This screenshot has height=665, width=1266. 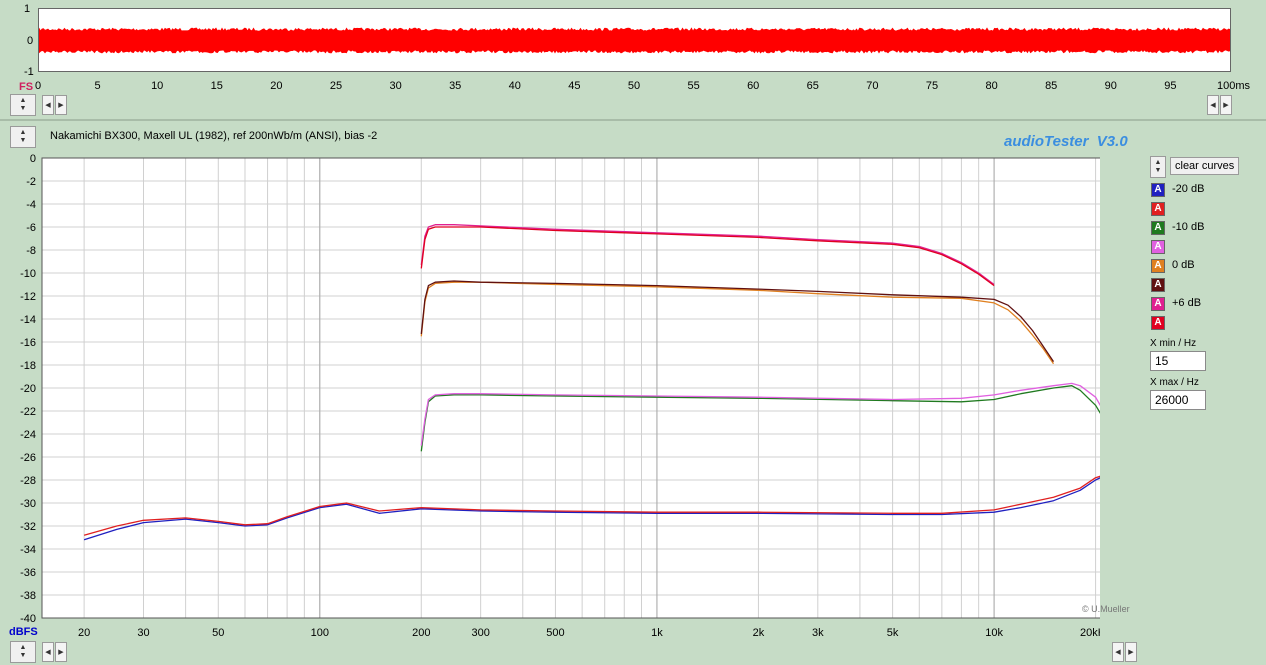 I want to click on y-tick-label: -14, so click(x=28, y=320).